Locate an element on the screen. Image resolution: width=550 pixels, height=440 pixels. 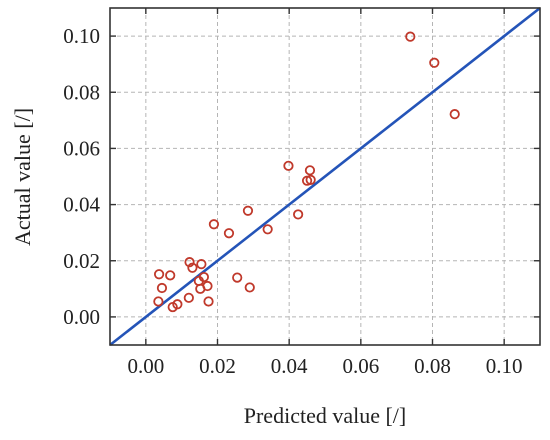
x-tick-label: 0.04 is located at coordinates (289, 366).